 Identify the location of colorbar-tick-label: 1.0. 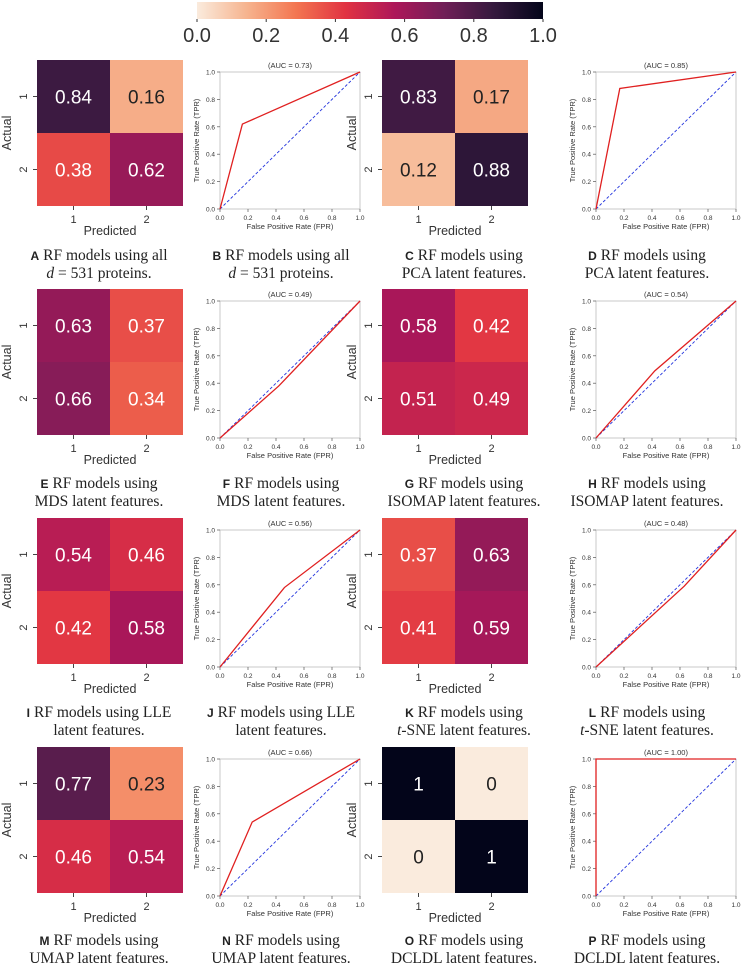
(543, 36).